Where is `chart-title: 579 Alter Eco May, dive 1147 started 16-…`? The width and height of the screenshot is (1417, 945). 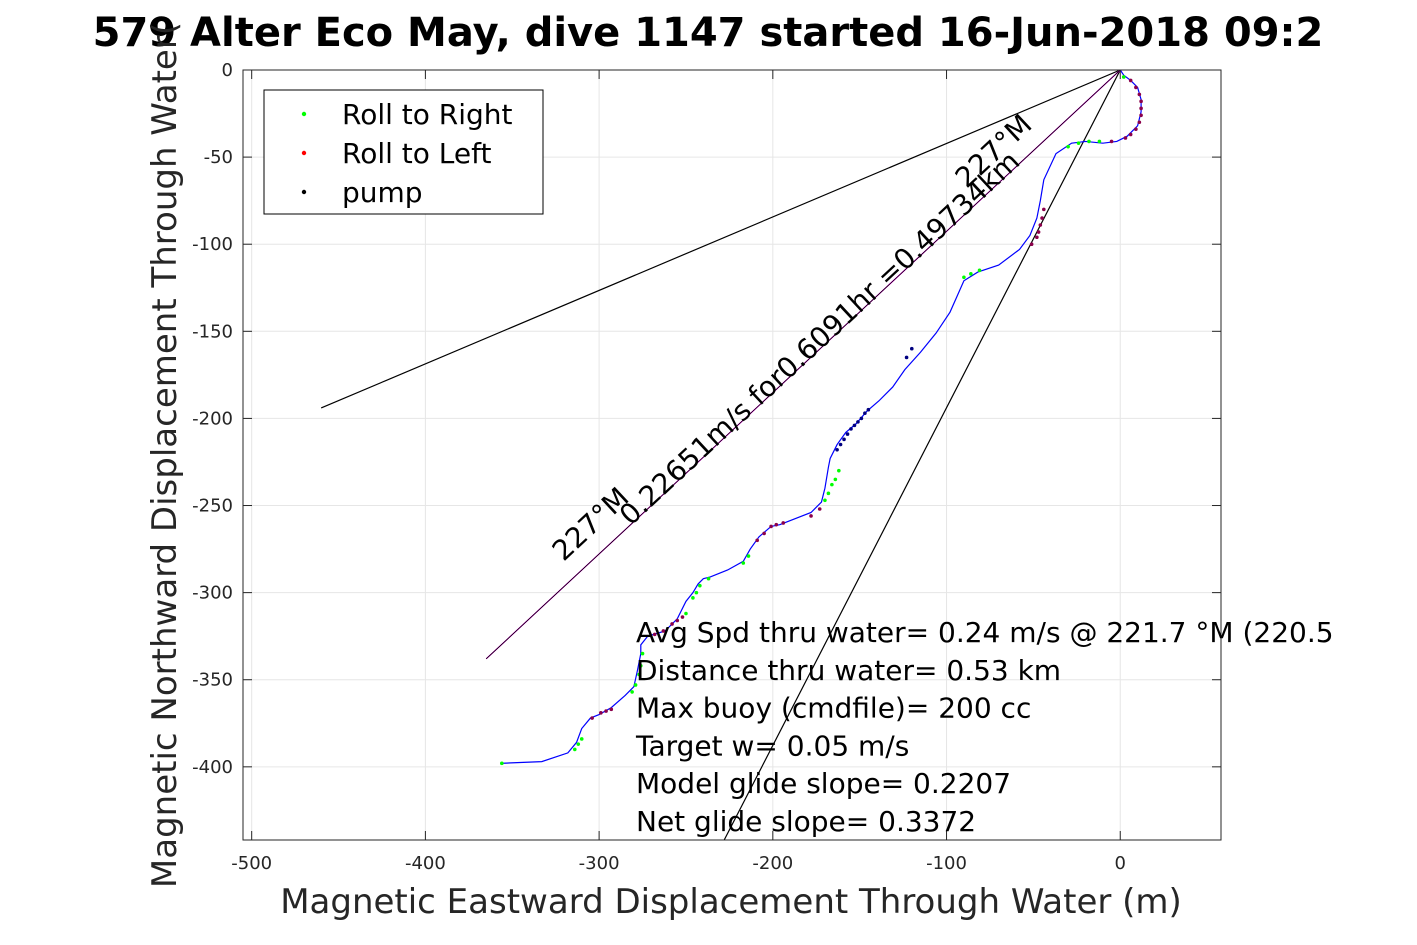
chart-title: 579 Alter Eco May, dive 1147 started 16-… is located at coordinates (708, 33).